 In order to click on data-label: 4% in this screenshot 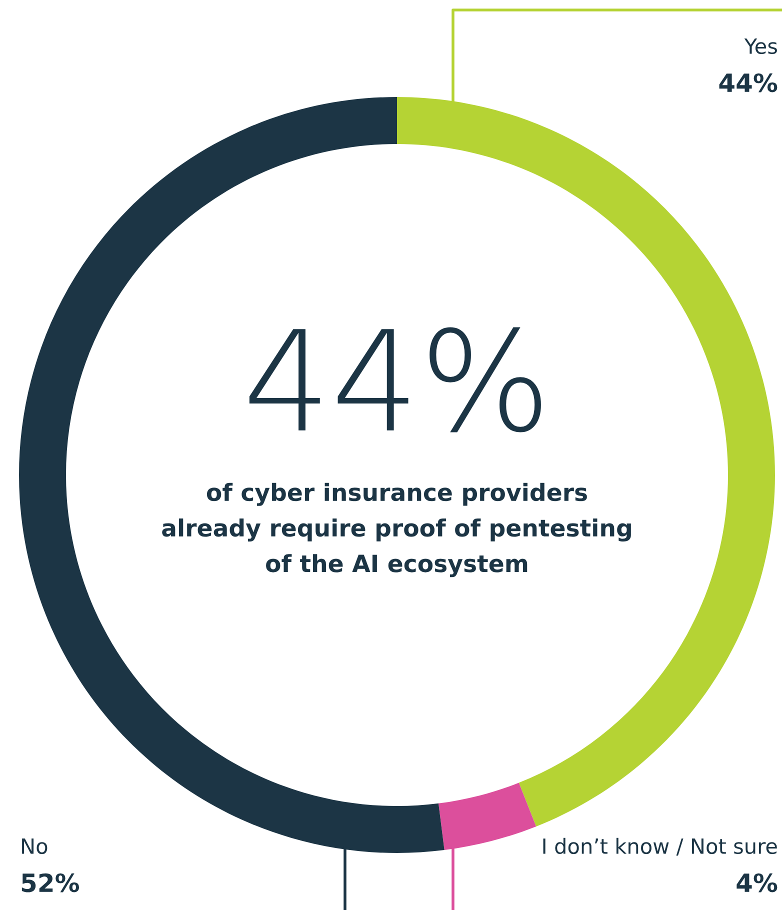, I will do `click(757, 882)`.